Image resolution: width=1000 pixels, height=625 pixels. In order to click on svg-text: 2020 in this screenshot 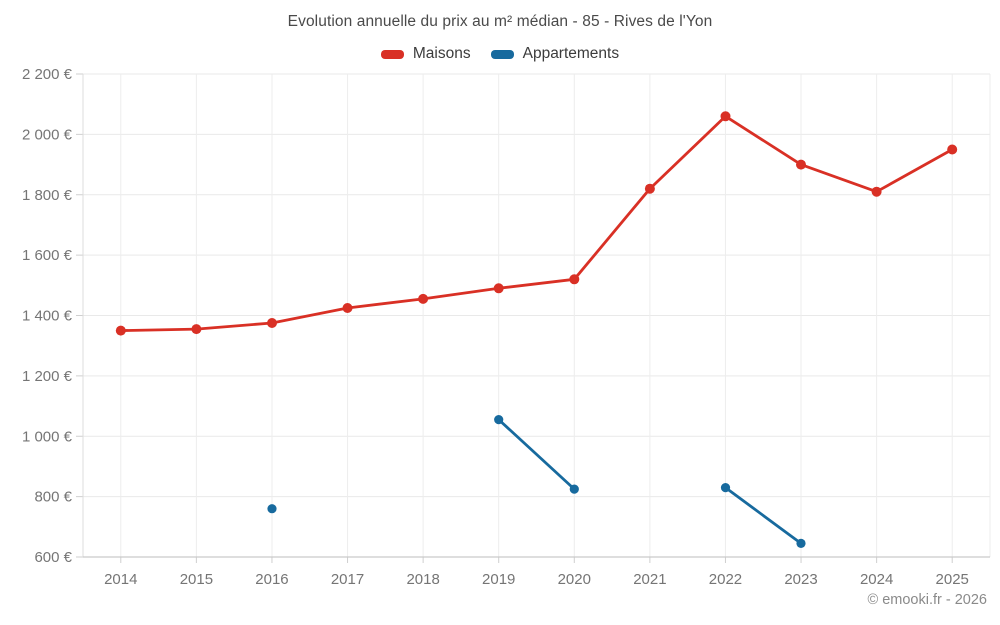, I will do `click(574, 579)`.